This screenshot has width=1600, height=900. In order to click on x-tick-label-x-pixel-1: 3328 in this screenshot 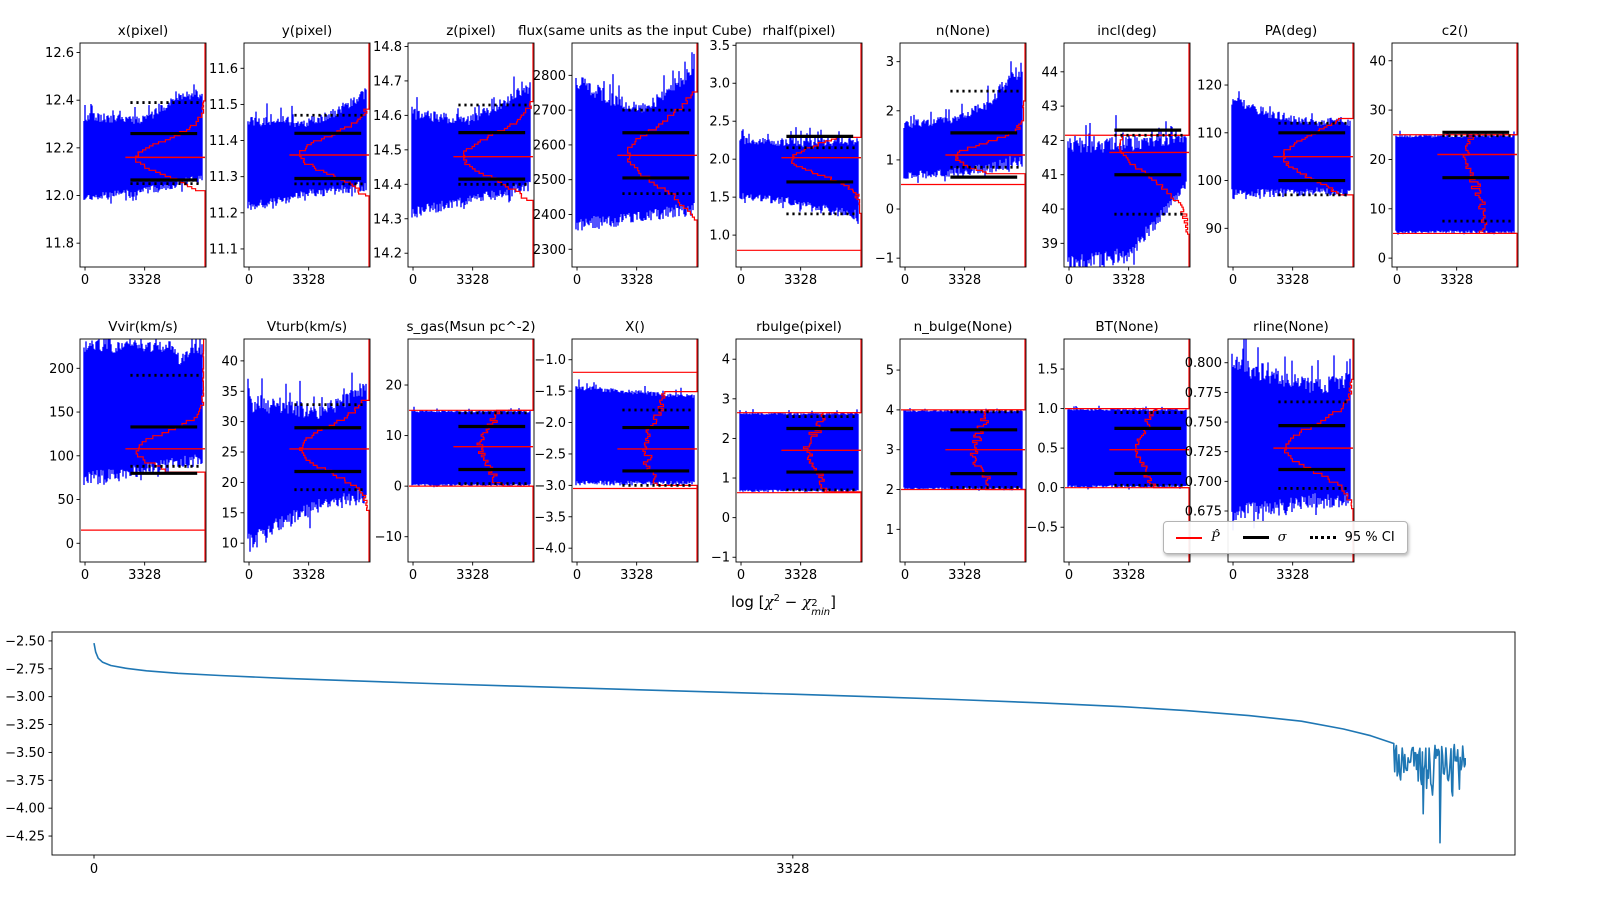, I will do `click(144, 280)`.